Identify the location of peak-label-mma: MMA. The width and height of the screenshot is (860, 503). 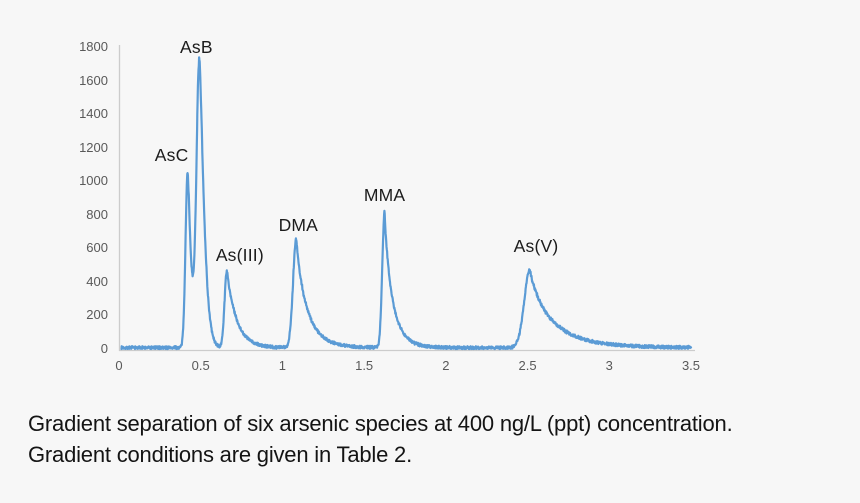
(384, 195).